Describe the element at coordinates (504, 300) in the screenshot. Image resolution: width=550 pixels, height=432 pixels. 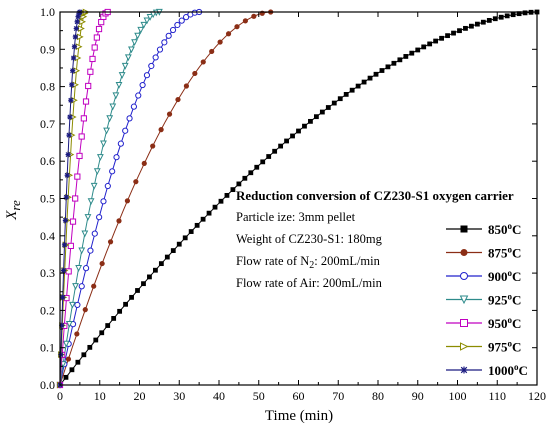
I see `legend-label: 925oC` at that location.